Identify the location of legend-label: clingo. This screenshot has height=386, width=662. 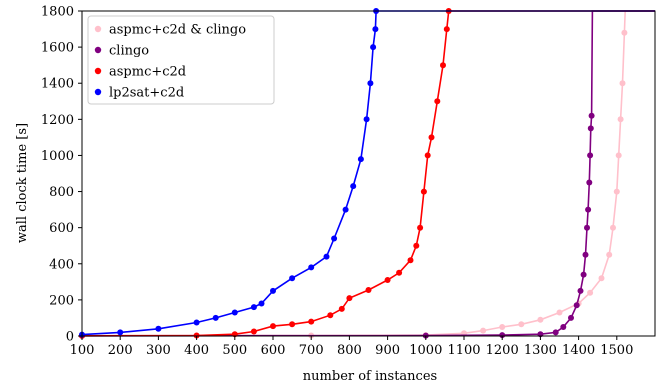
(129, 51).